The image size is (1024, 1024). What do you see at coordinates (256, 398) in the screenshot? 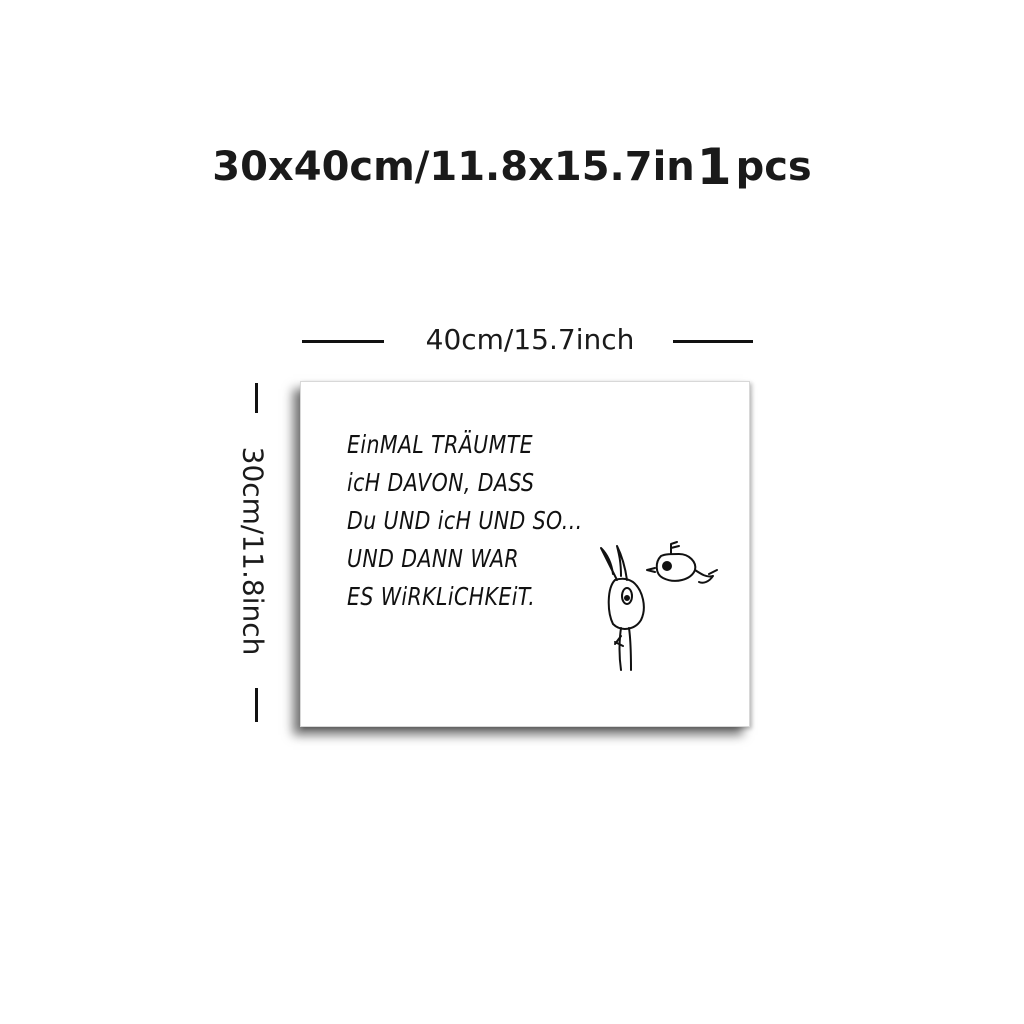
I see `height-dimension-line-top` at bounding box center [256, 398].